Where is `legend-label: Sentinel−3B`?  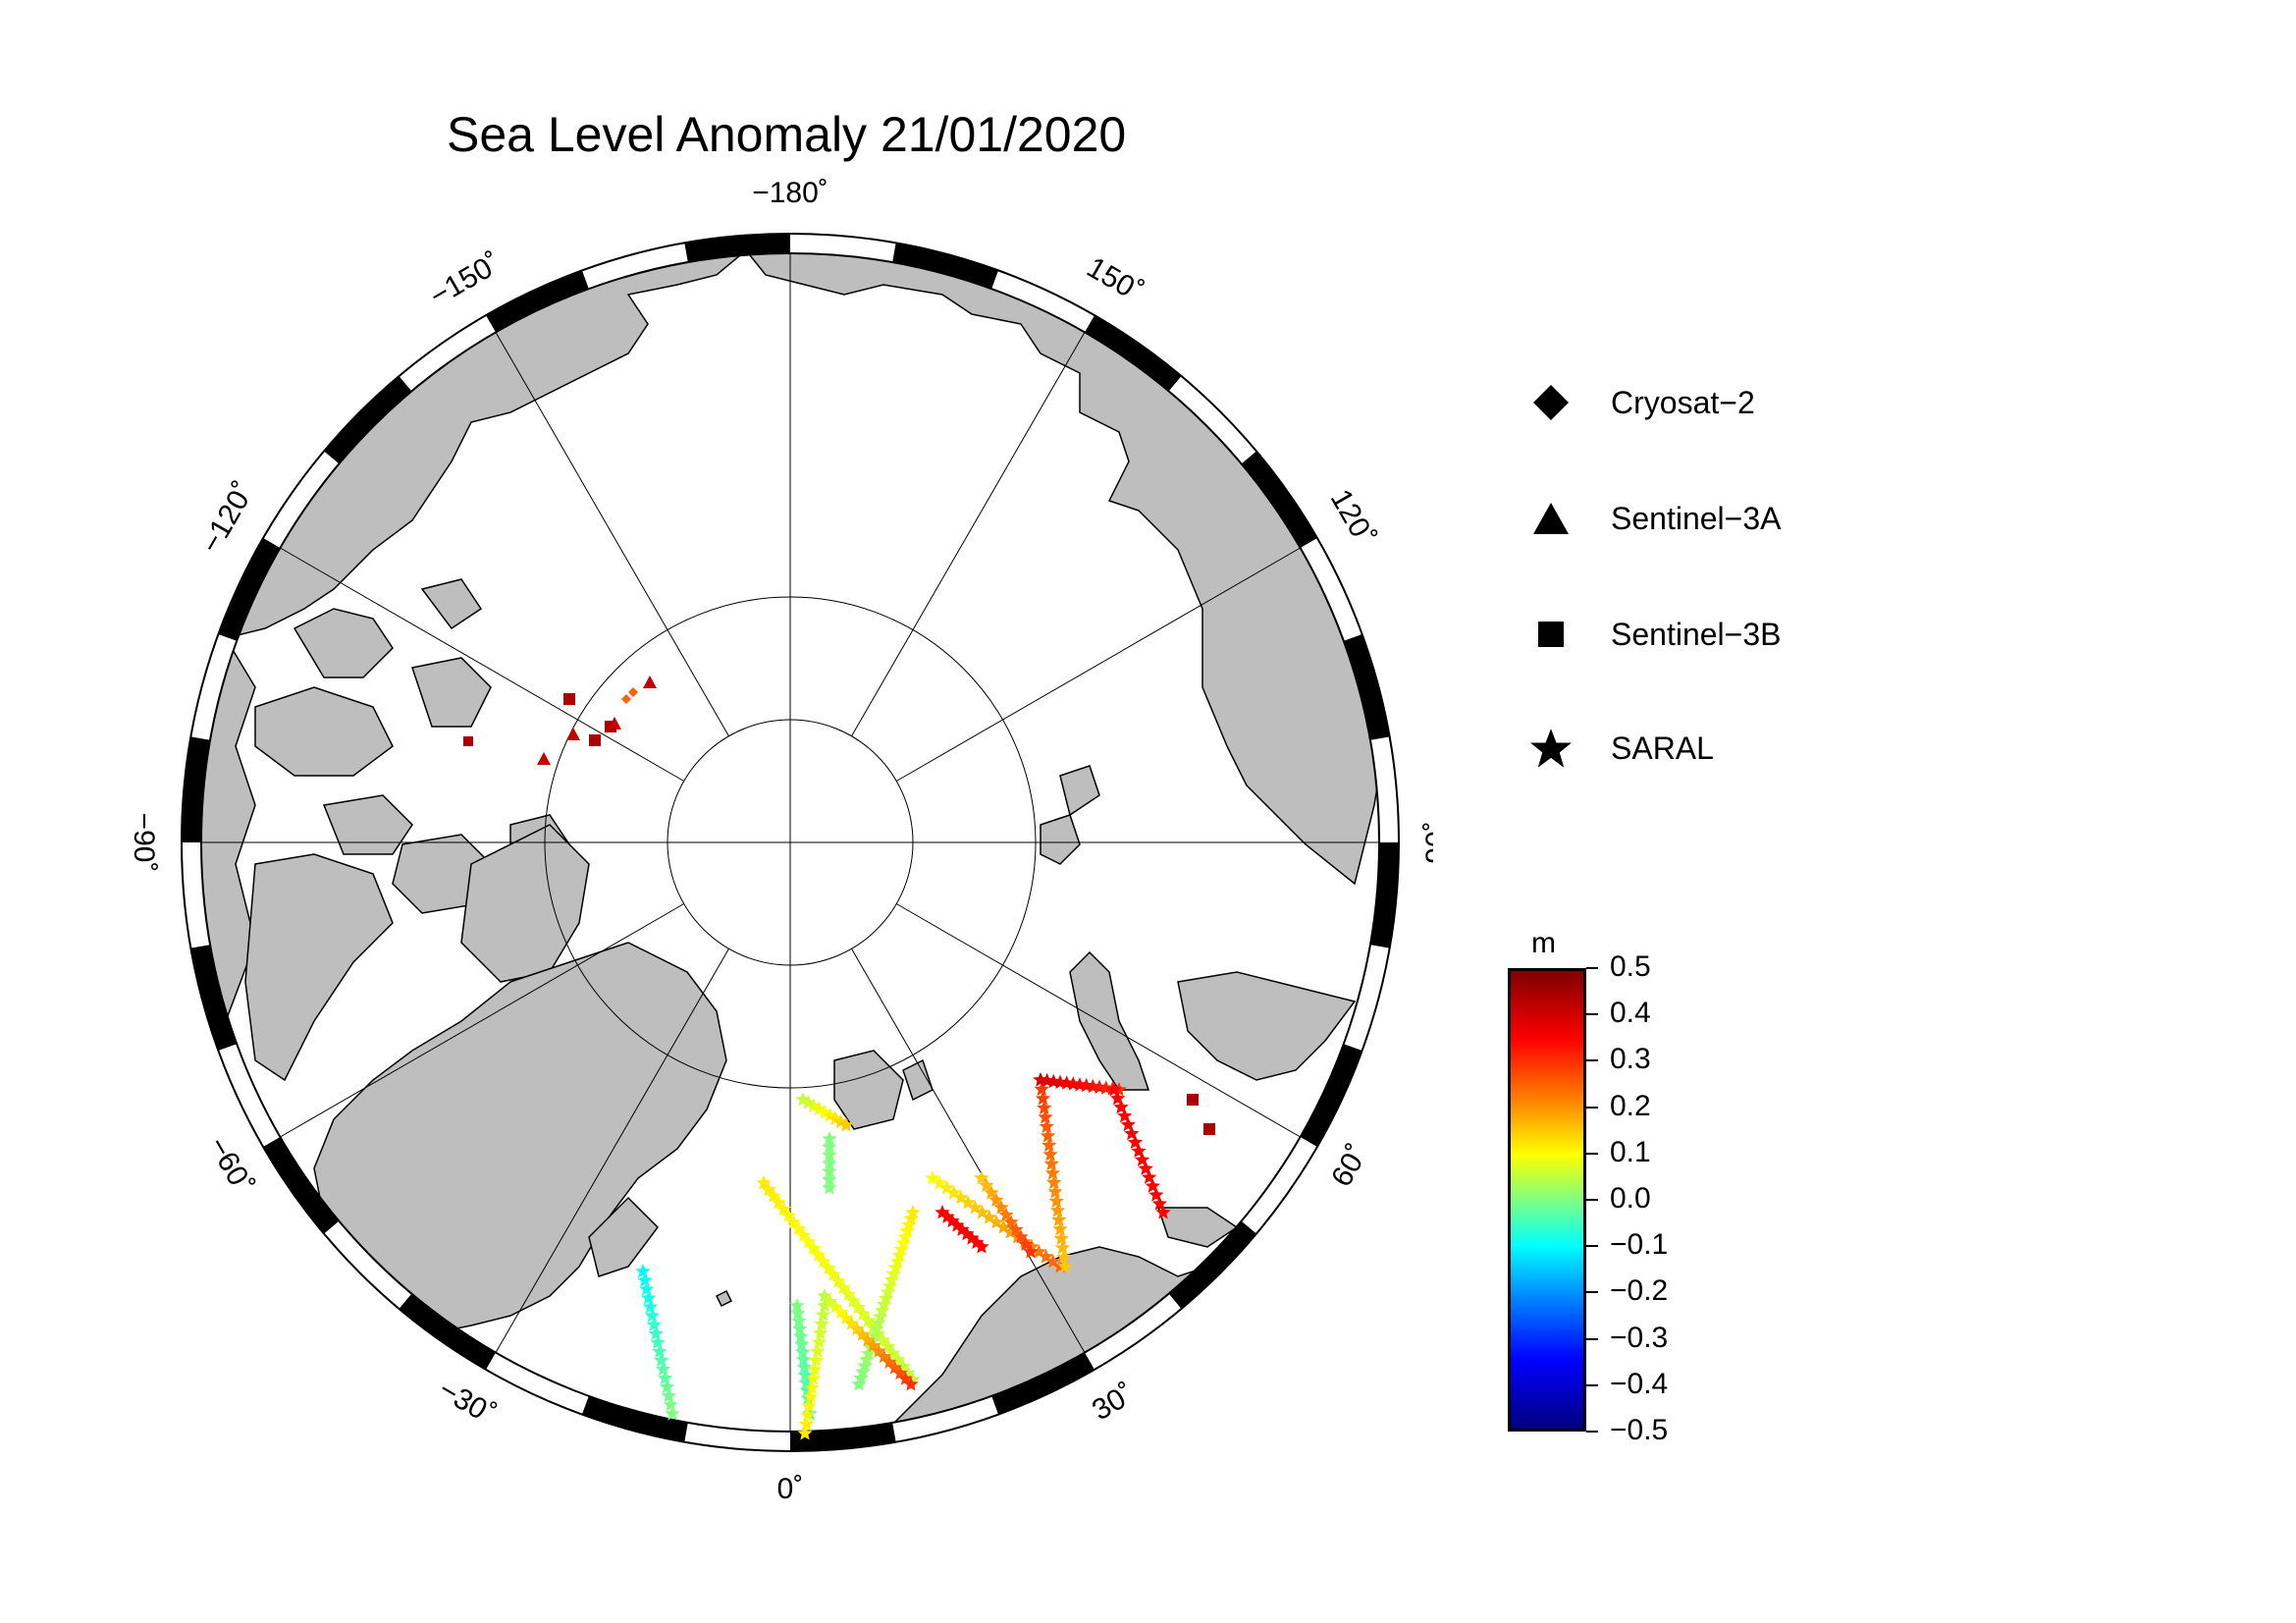 legend-label: Sentinel−3B is located at coordinates (1696, 634).